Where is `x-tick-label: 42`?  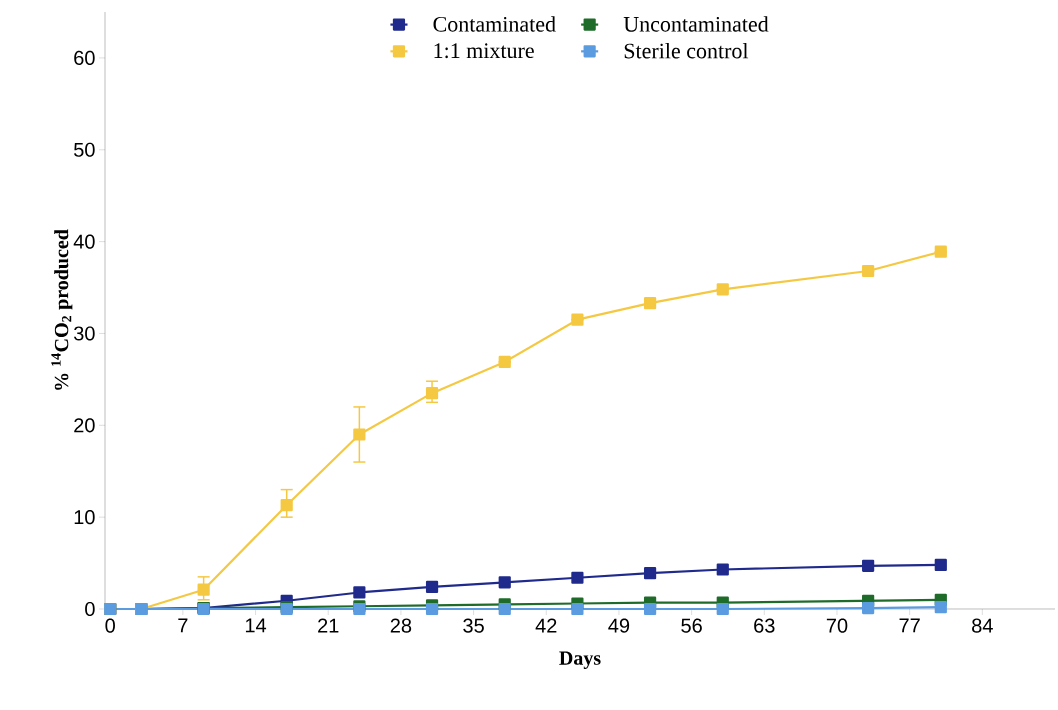
x-tick-label: 42 is located at coordinates (546, 625).